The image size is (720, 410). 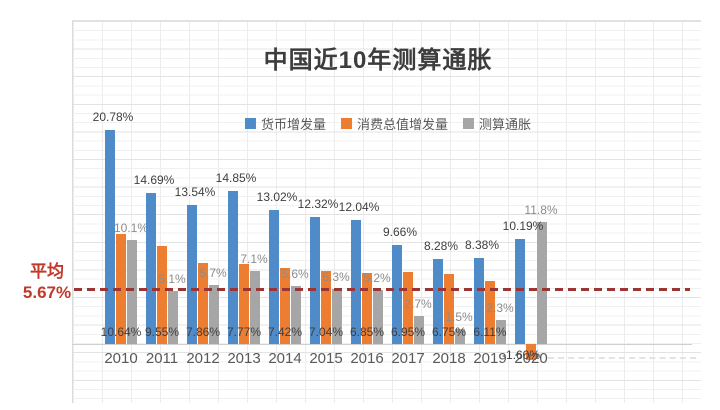 What do you see at coordinates (336, 277) in the screenshot?
I see `value-label-测算通胀-2015: 5.3%` at bounding box center [336, 277].